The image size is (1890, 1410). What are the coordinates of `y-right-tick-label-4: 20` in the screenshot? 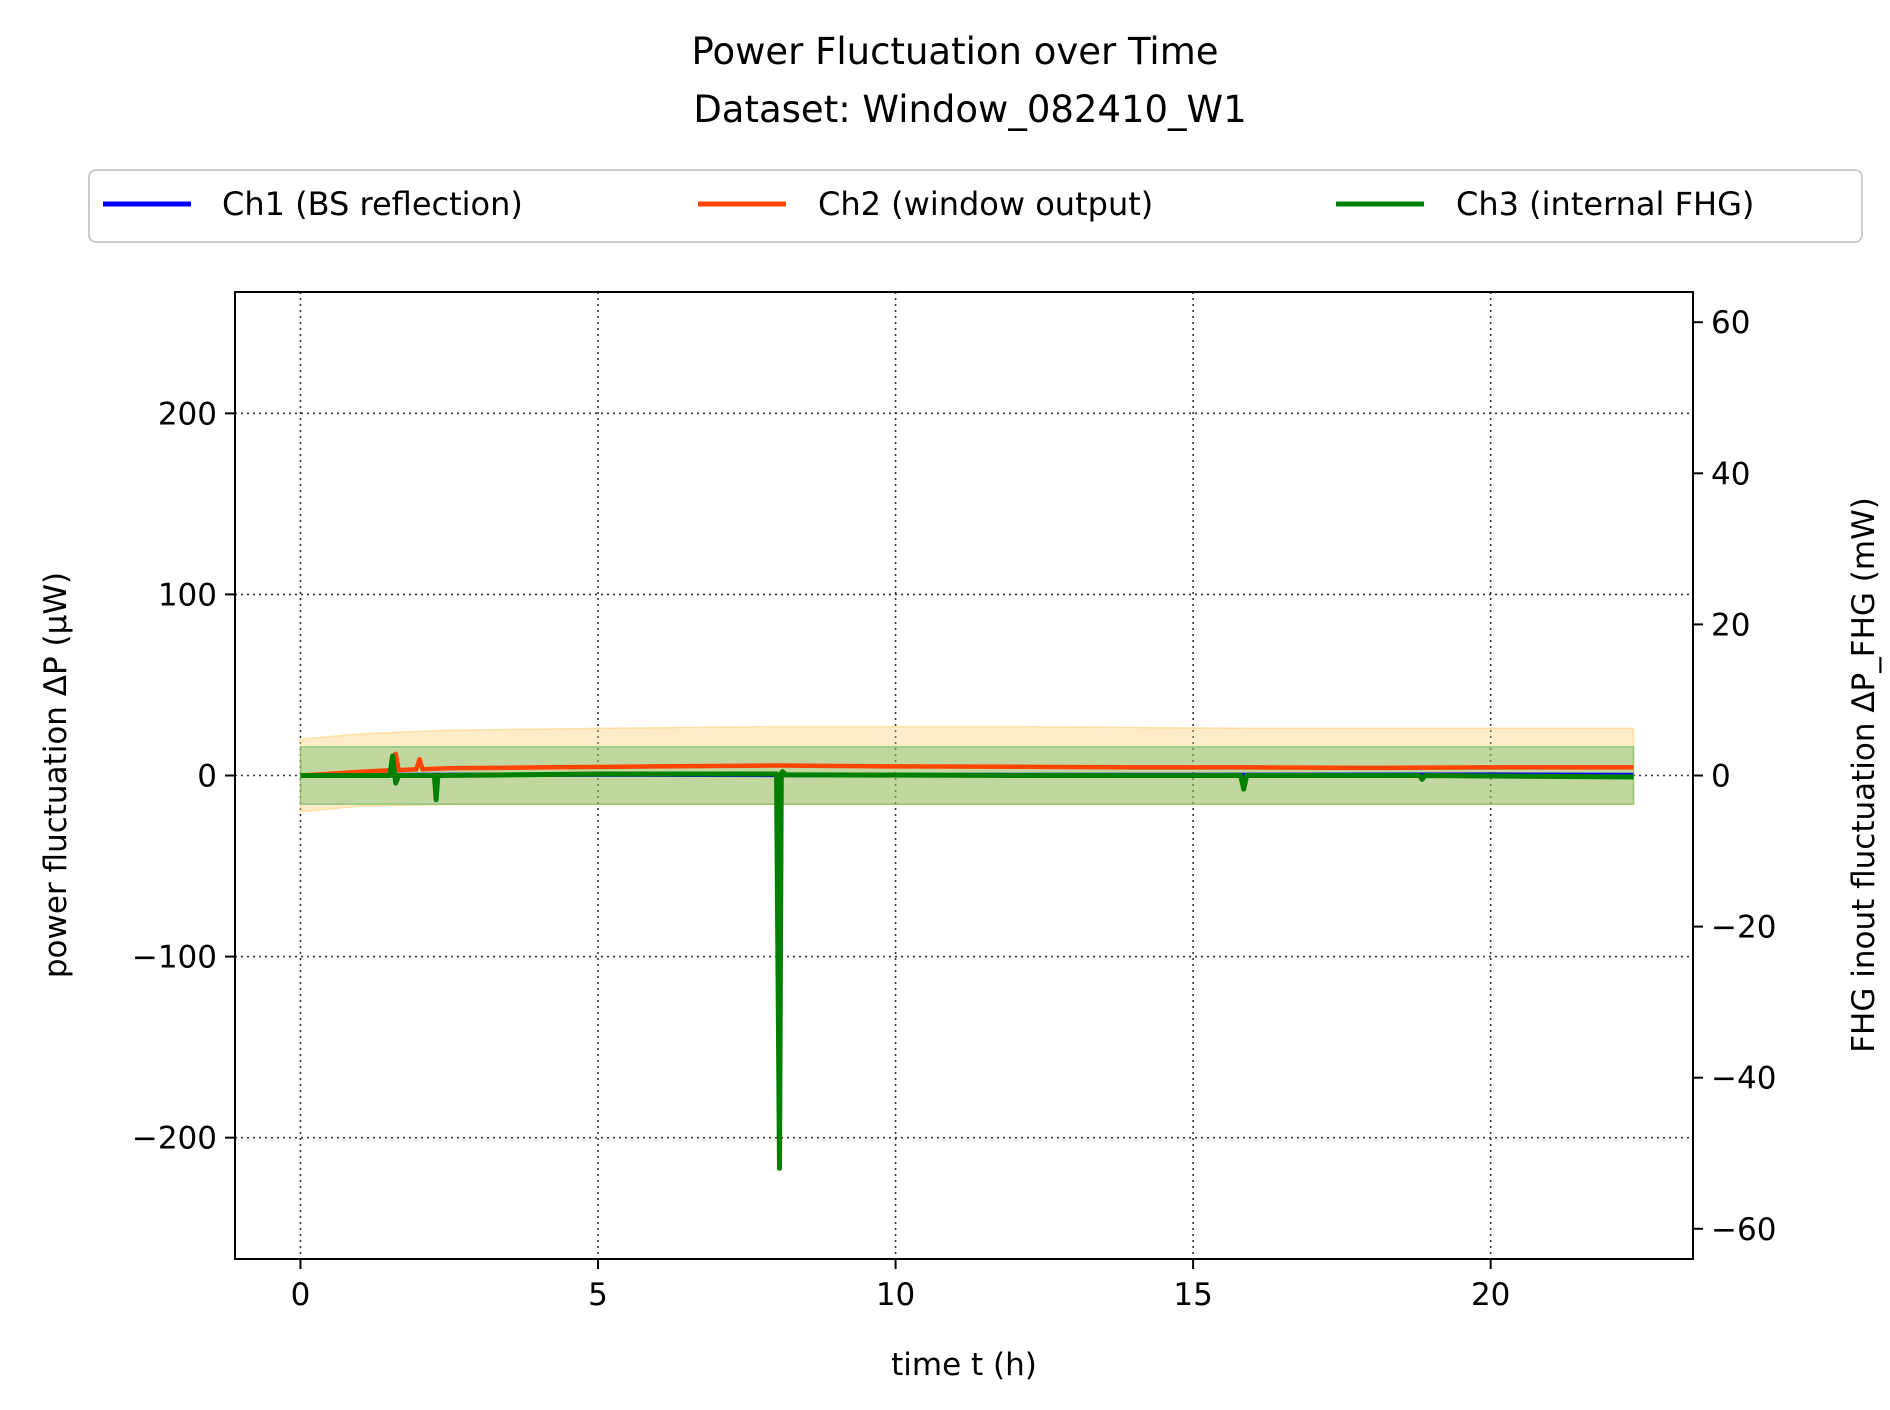 It's located at (1730, 625).